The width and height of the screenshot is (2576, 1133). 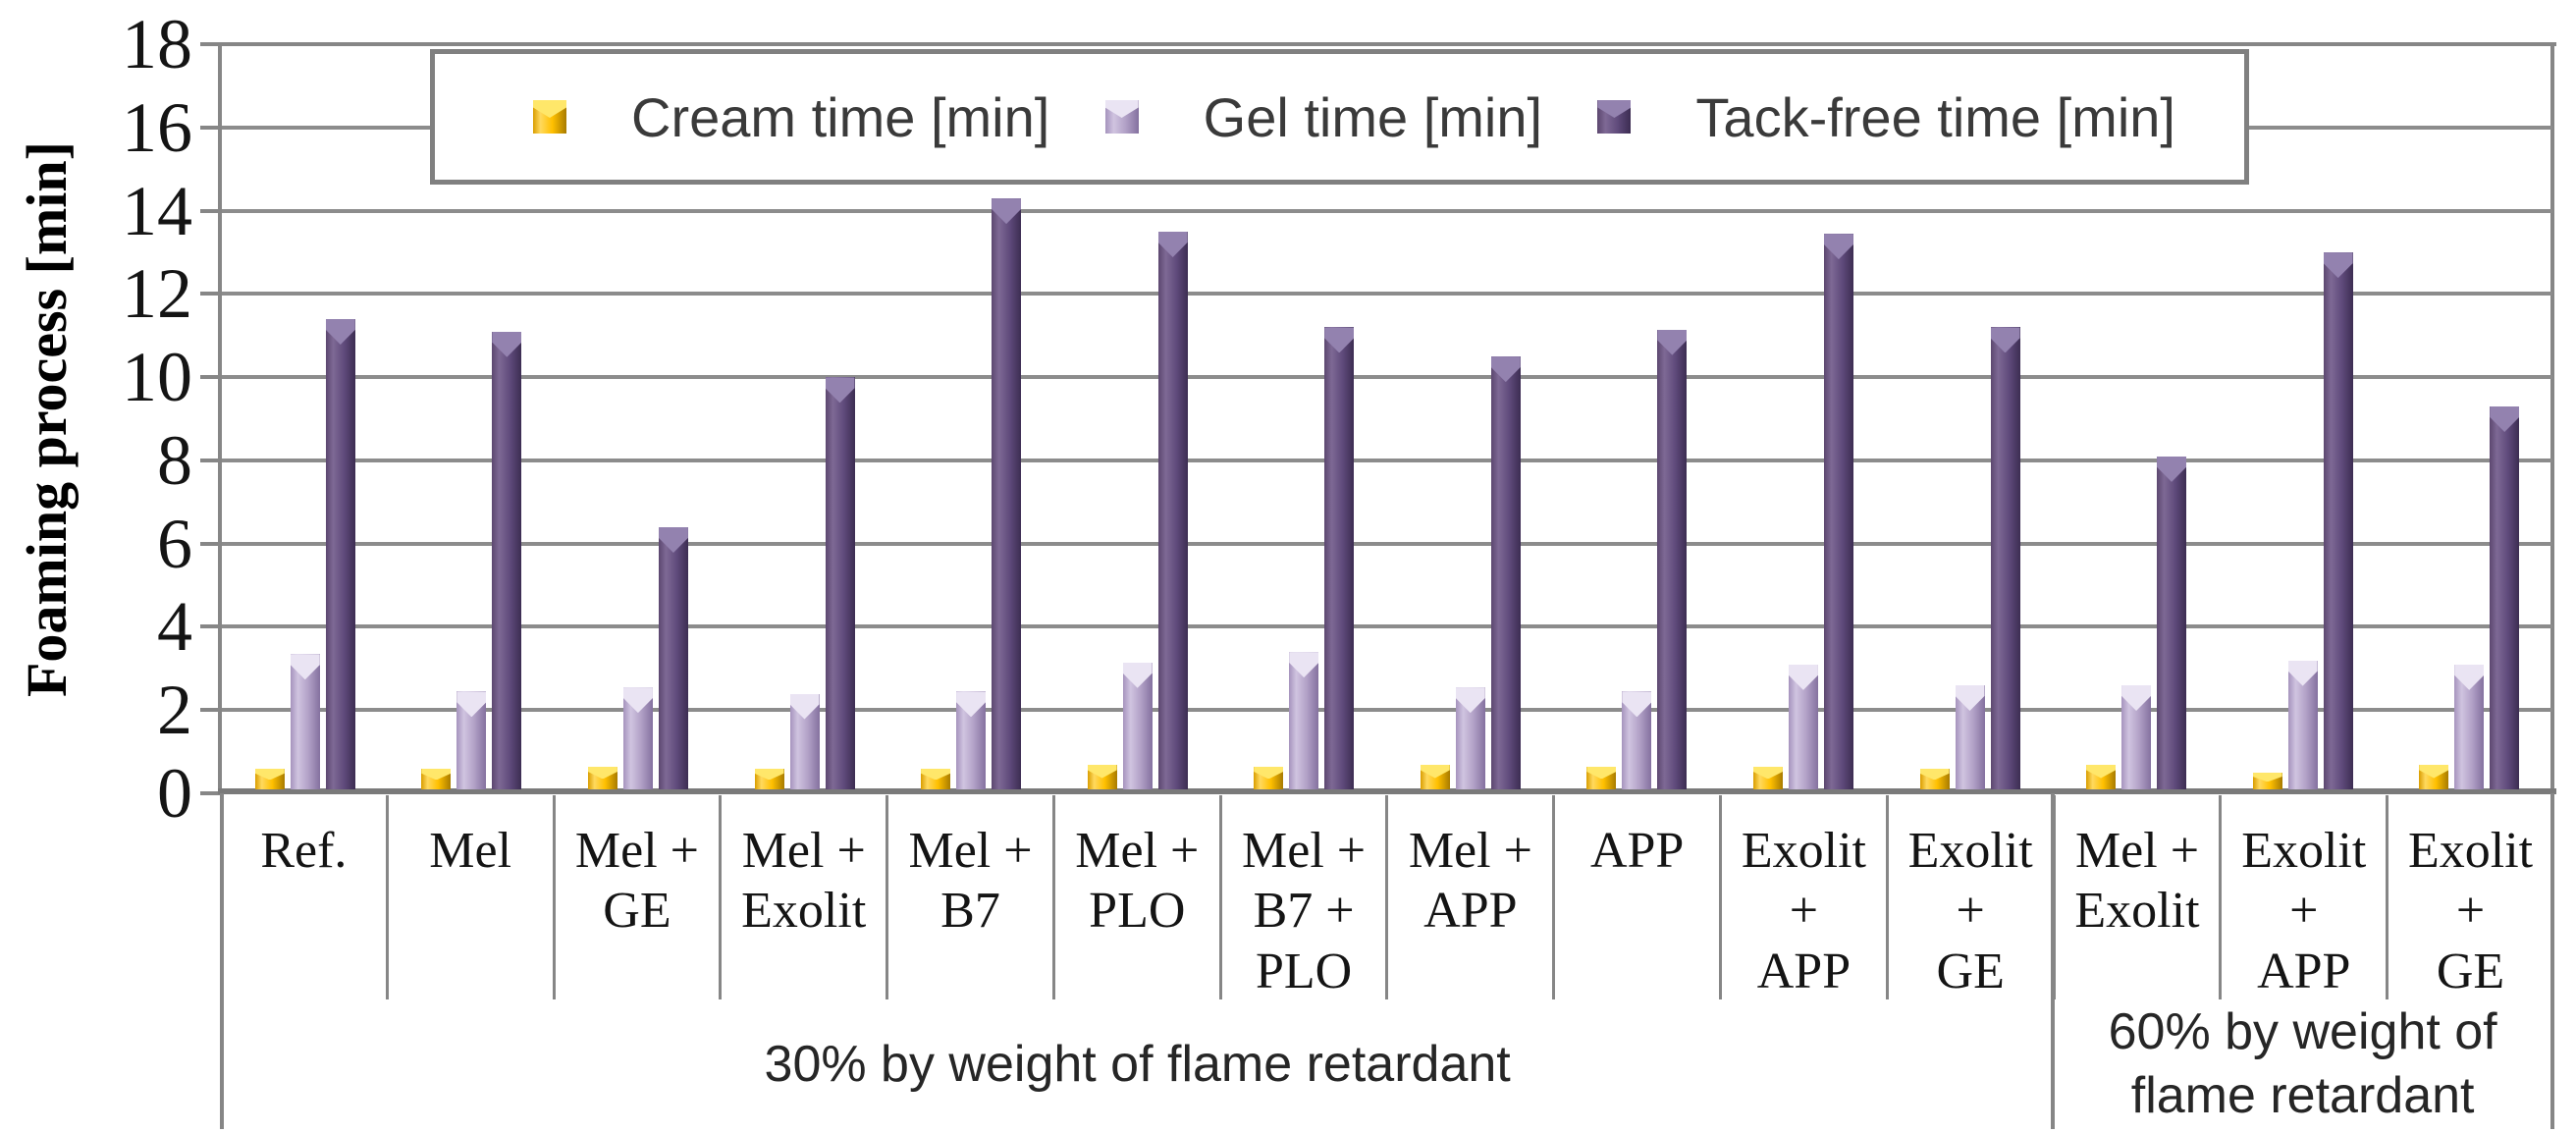 I want to click on category-label-line: PLO, so click(x=1137, y=911).